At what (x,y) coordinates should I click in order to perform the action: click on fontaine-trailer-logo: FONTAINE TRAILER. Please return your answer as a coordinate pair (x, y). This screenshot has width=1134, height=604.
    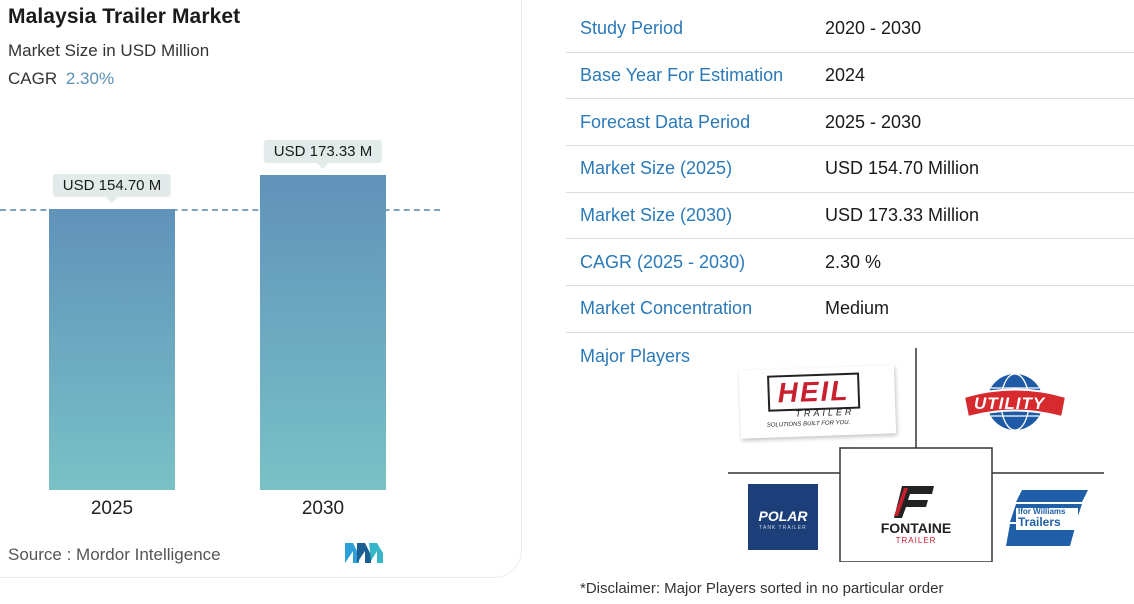
    Looking at the image, I should click on (916, 517).